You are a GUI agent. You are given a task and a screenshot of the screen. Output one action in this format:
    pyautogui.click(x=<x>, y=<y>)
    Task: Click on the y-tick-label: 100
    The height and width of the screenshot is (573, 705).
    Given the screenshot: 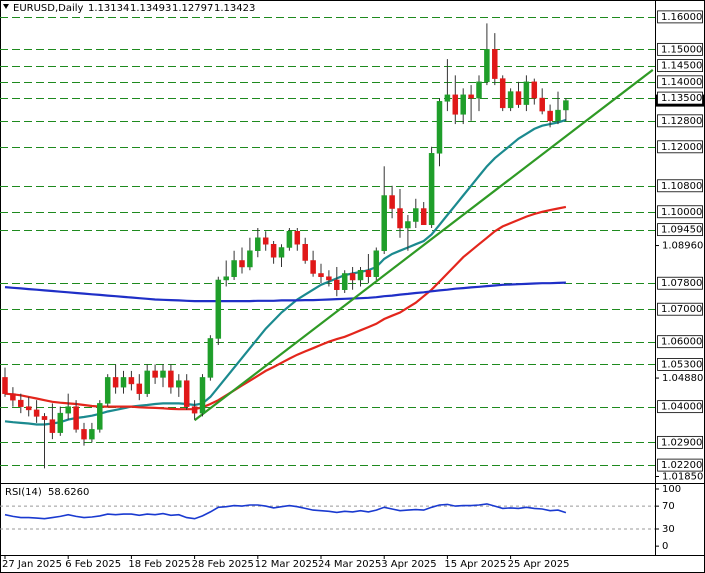 What is the action you would take?
    pyautogui.click(x=671, y=489)
    